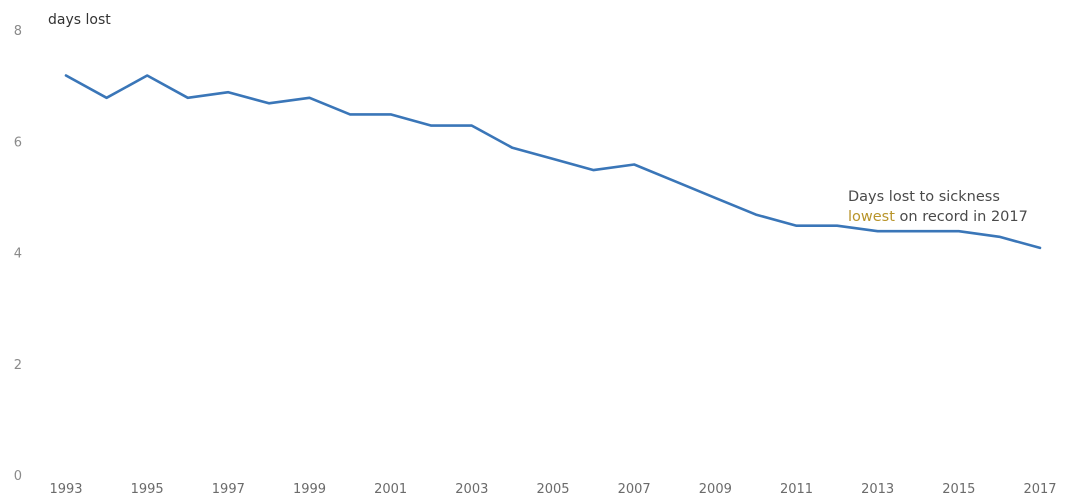  What do you see at coordinates (877, 489) in the screenshot?
I see `x-tick-label: 2013` at bounding box center [877, 489].